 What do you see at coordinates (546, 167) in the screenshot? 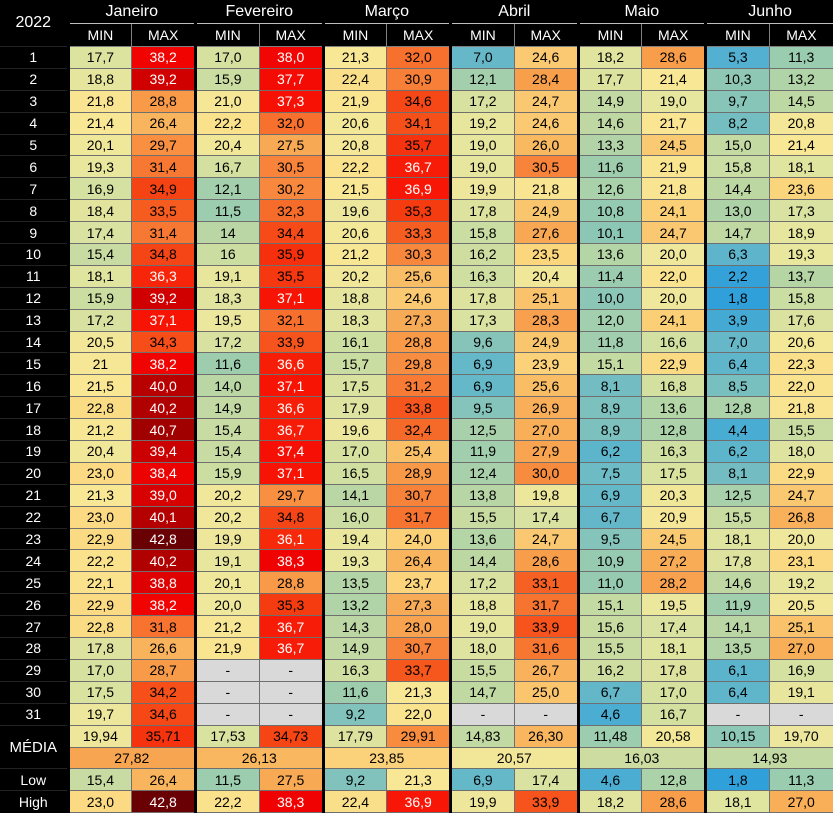
I see `temp-cell: 30,5` at bounding box center [546, 167].